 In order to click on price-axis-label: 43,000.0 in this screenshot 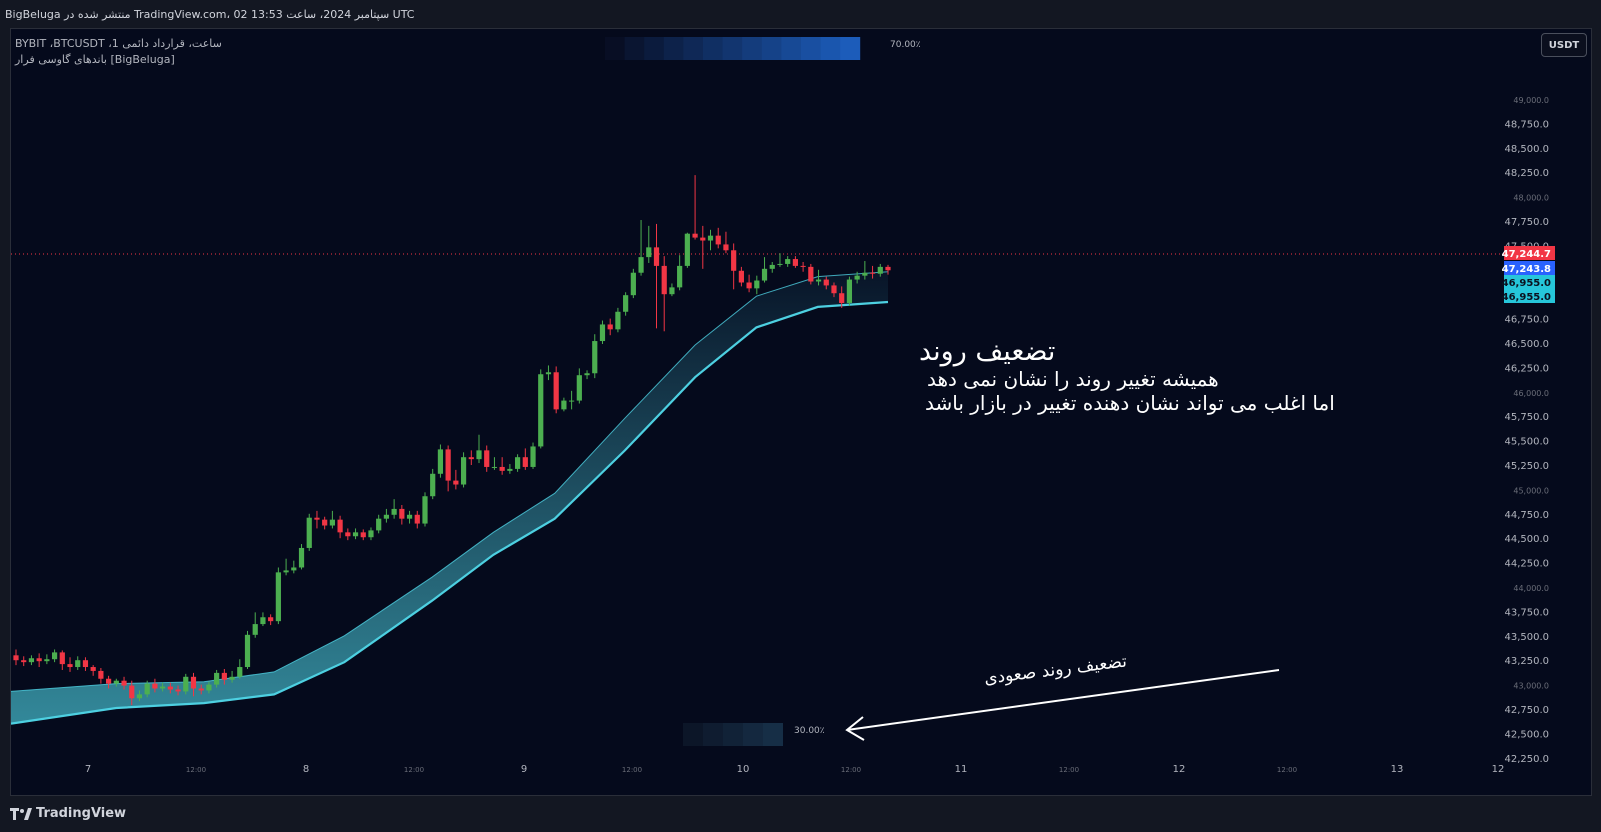, I will do `click(1531, 686)`.